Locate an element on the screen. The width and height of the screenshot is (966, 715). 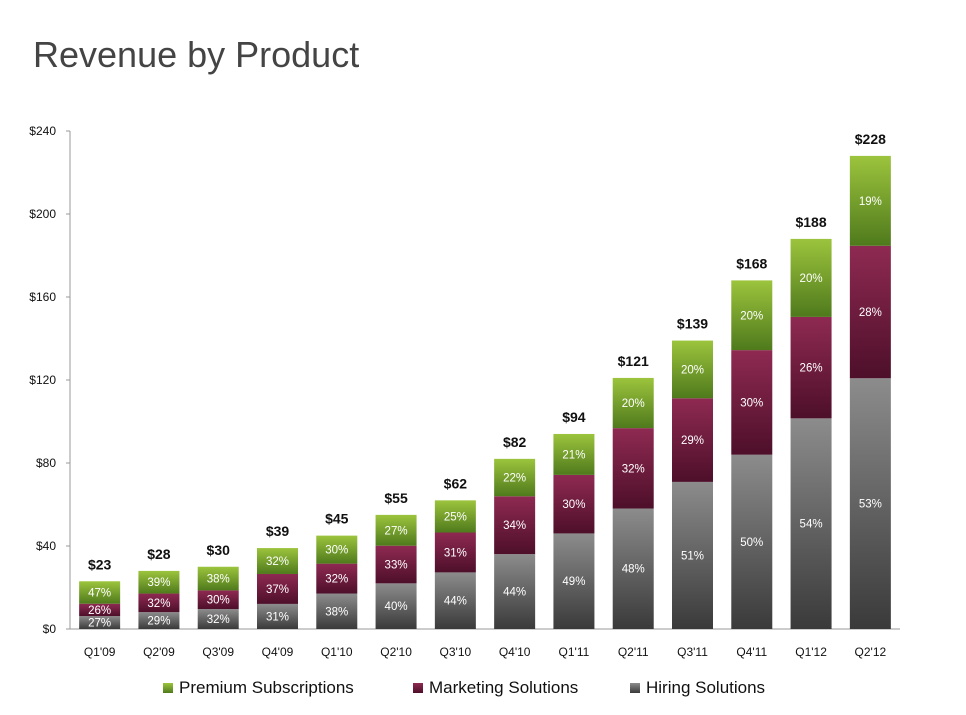
y-tick-label: $40 is located at coordinates (46, 546).